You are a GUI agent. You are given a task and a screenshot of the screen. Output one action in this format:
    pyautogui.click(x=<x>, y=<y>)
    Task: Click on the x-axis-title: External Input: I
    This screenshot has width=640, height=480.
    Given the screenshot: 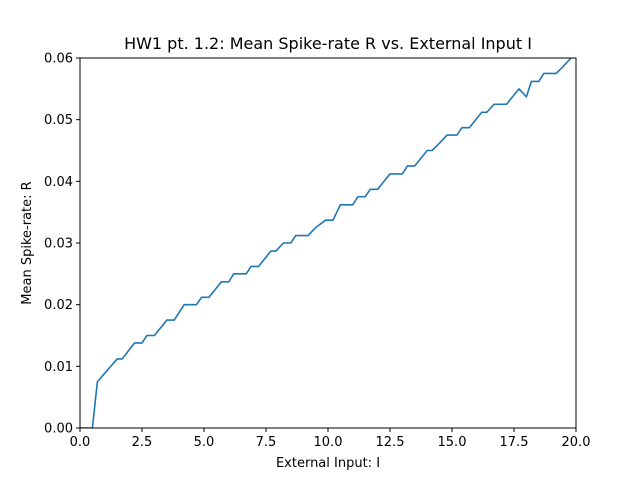 What is the action you would take?
    pyautogui.click(x=328, y=463)
    